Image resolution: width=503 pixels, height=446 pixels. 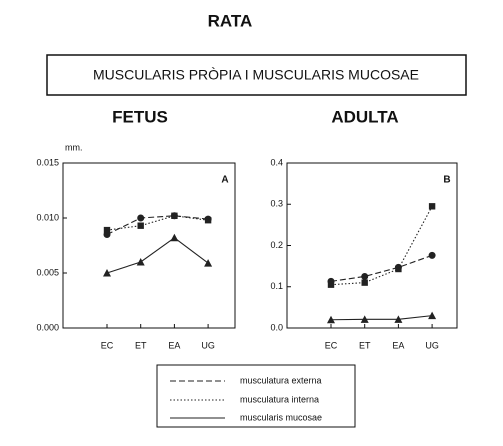 I want to click on panel-title: FETUS, so click(x=140, y=116).